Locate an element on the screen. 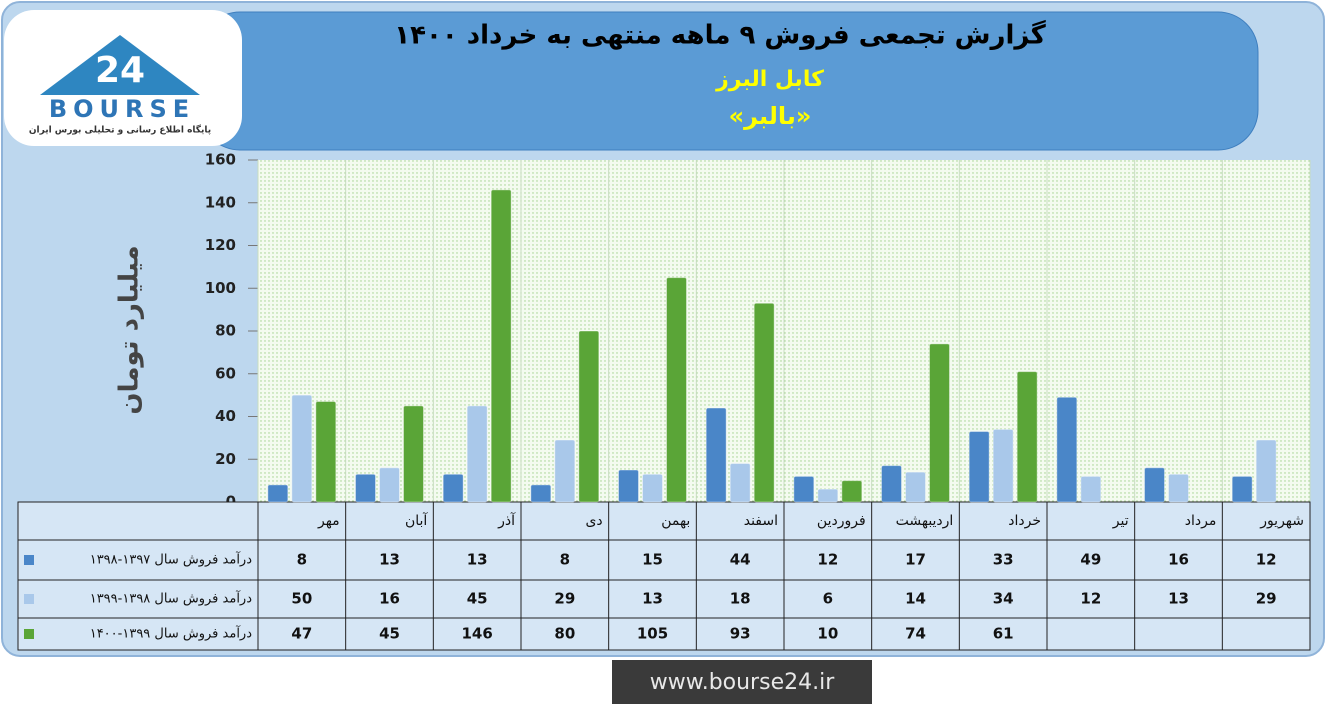 This screenshot has width=1326, height=718. table-value: 16 is located at coordinates (1178, 560).